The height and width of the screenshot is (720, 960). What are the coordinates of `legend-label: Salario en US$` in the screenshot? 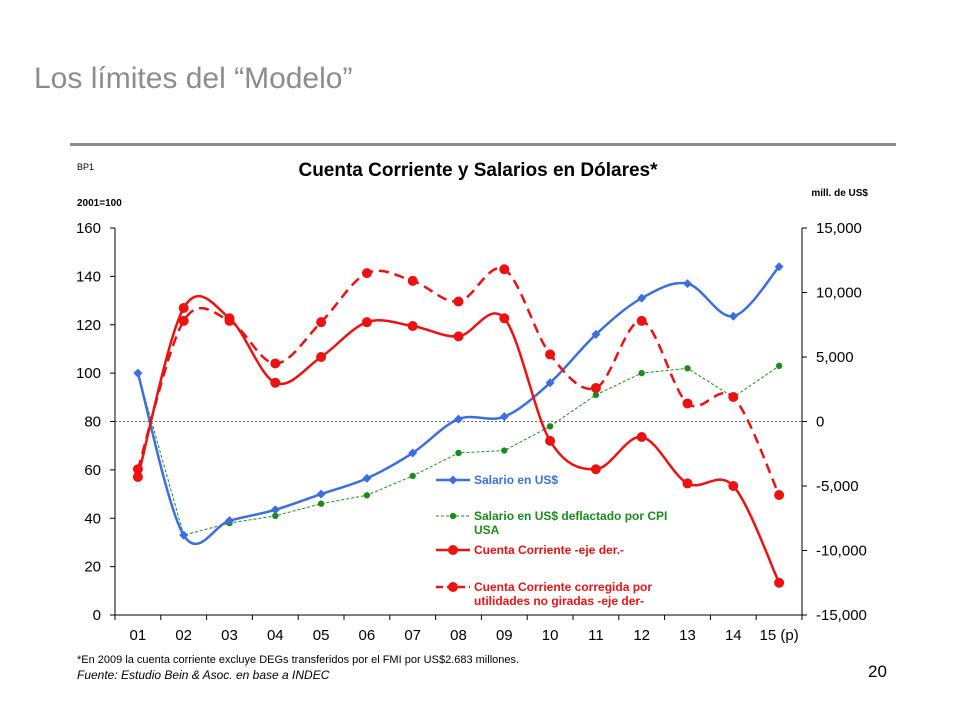 It's located at (516, 480).